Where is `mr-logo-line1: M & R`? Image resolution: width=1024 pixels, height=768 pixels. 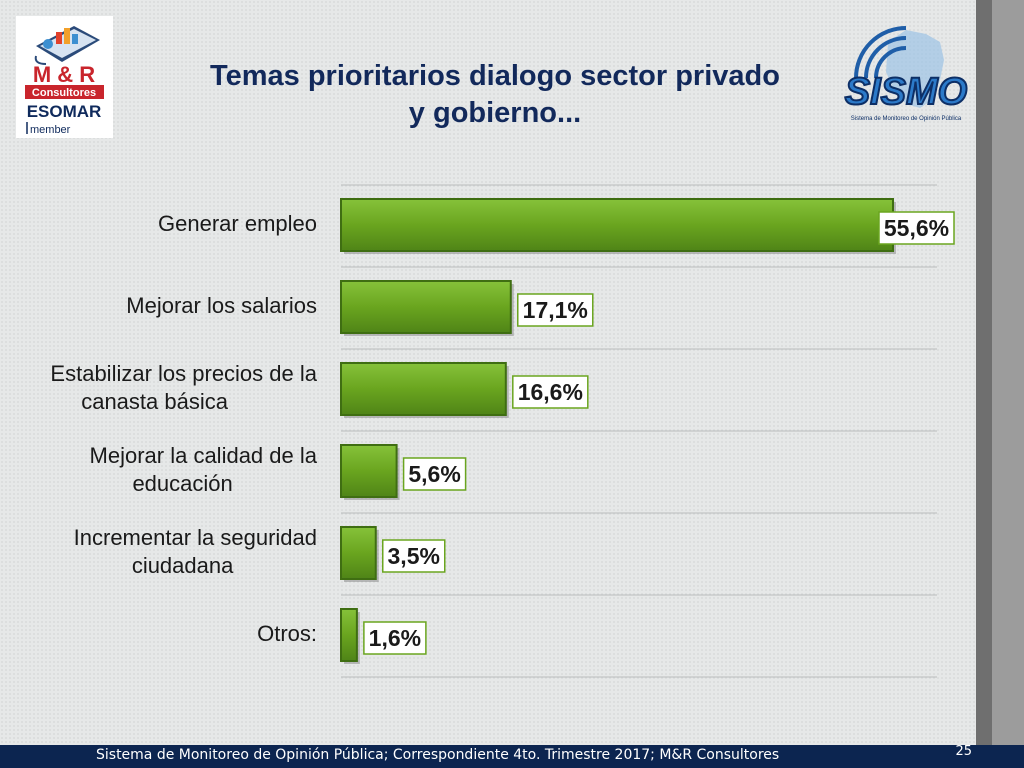 mr-logo-line1: M & R is located at coordinates (64, 74).